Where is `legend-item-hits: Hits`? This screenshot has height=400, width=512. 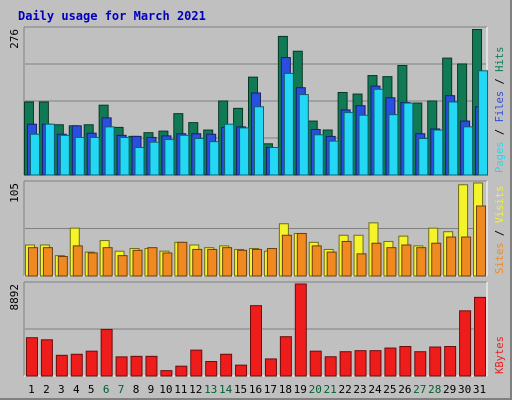
legend-item-hits: Hits is located at coordinates (500, 59).